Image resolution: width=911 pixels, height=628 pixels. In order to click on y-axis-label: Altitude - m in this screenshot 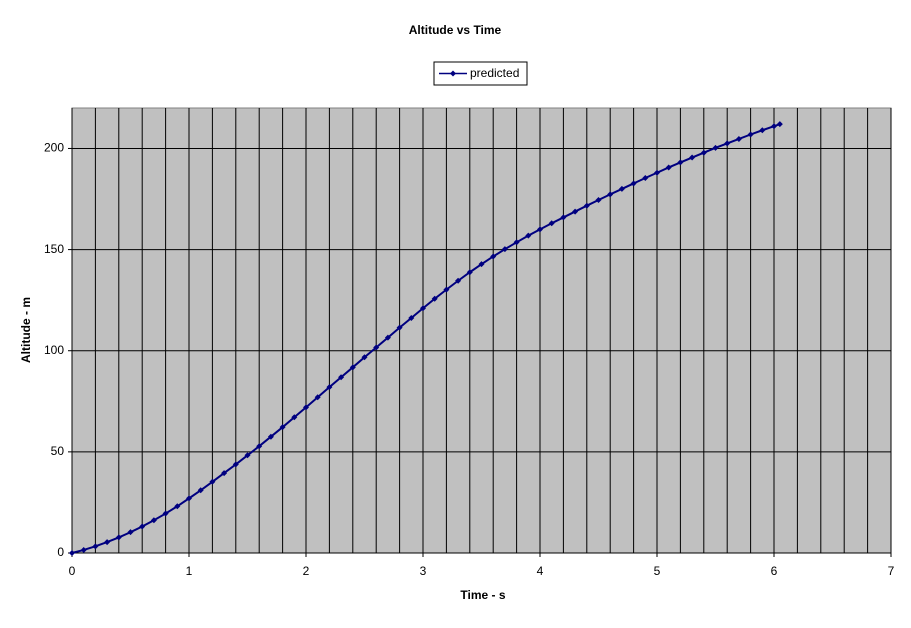, I will do `click(26, 330)`.